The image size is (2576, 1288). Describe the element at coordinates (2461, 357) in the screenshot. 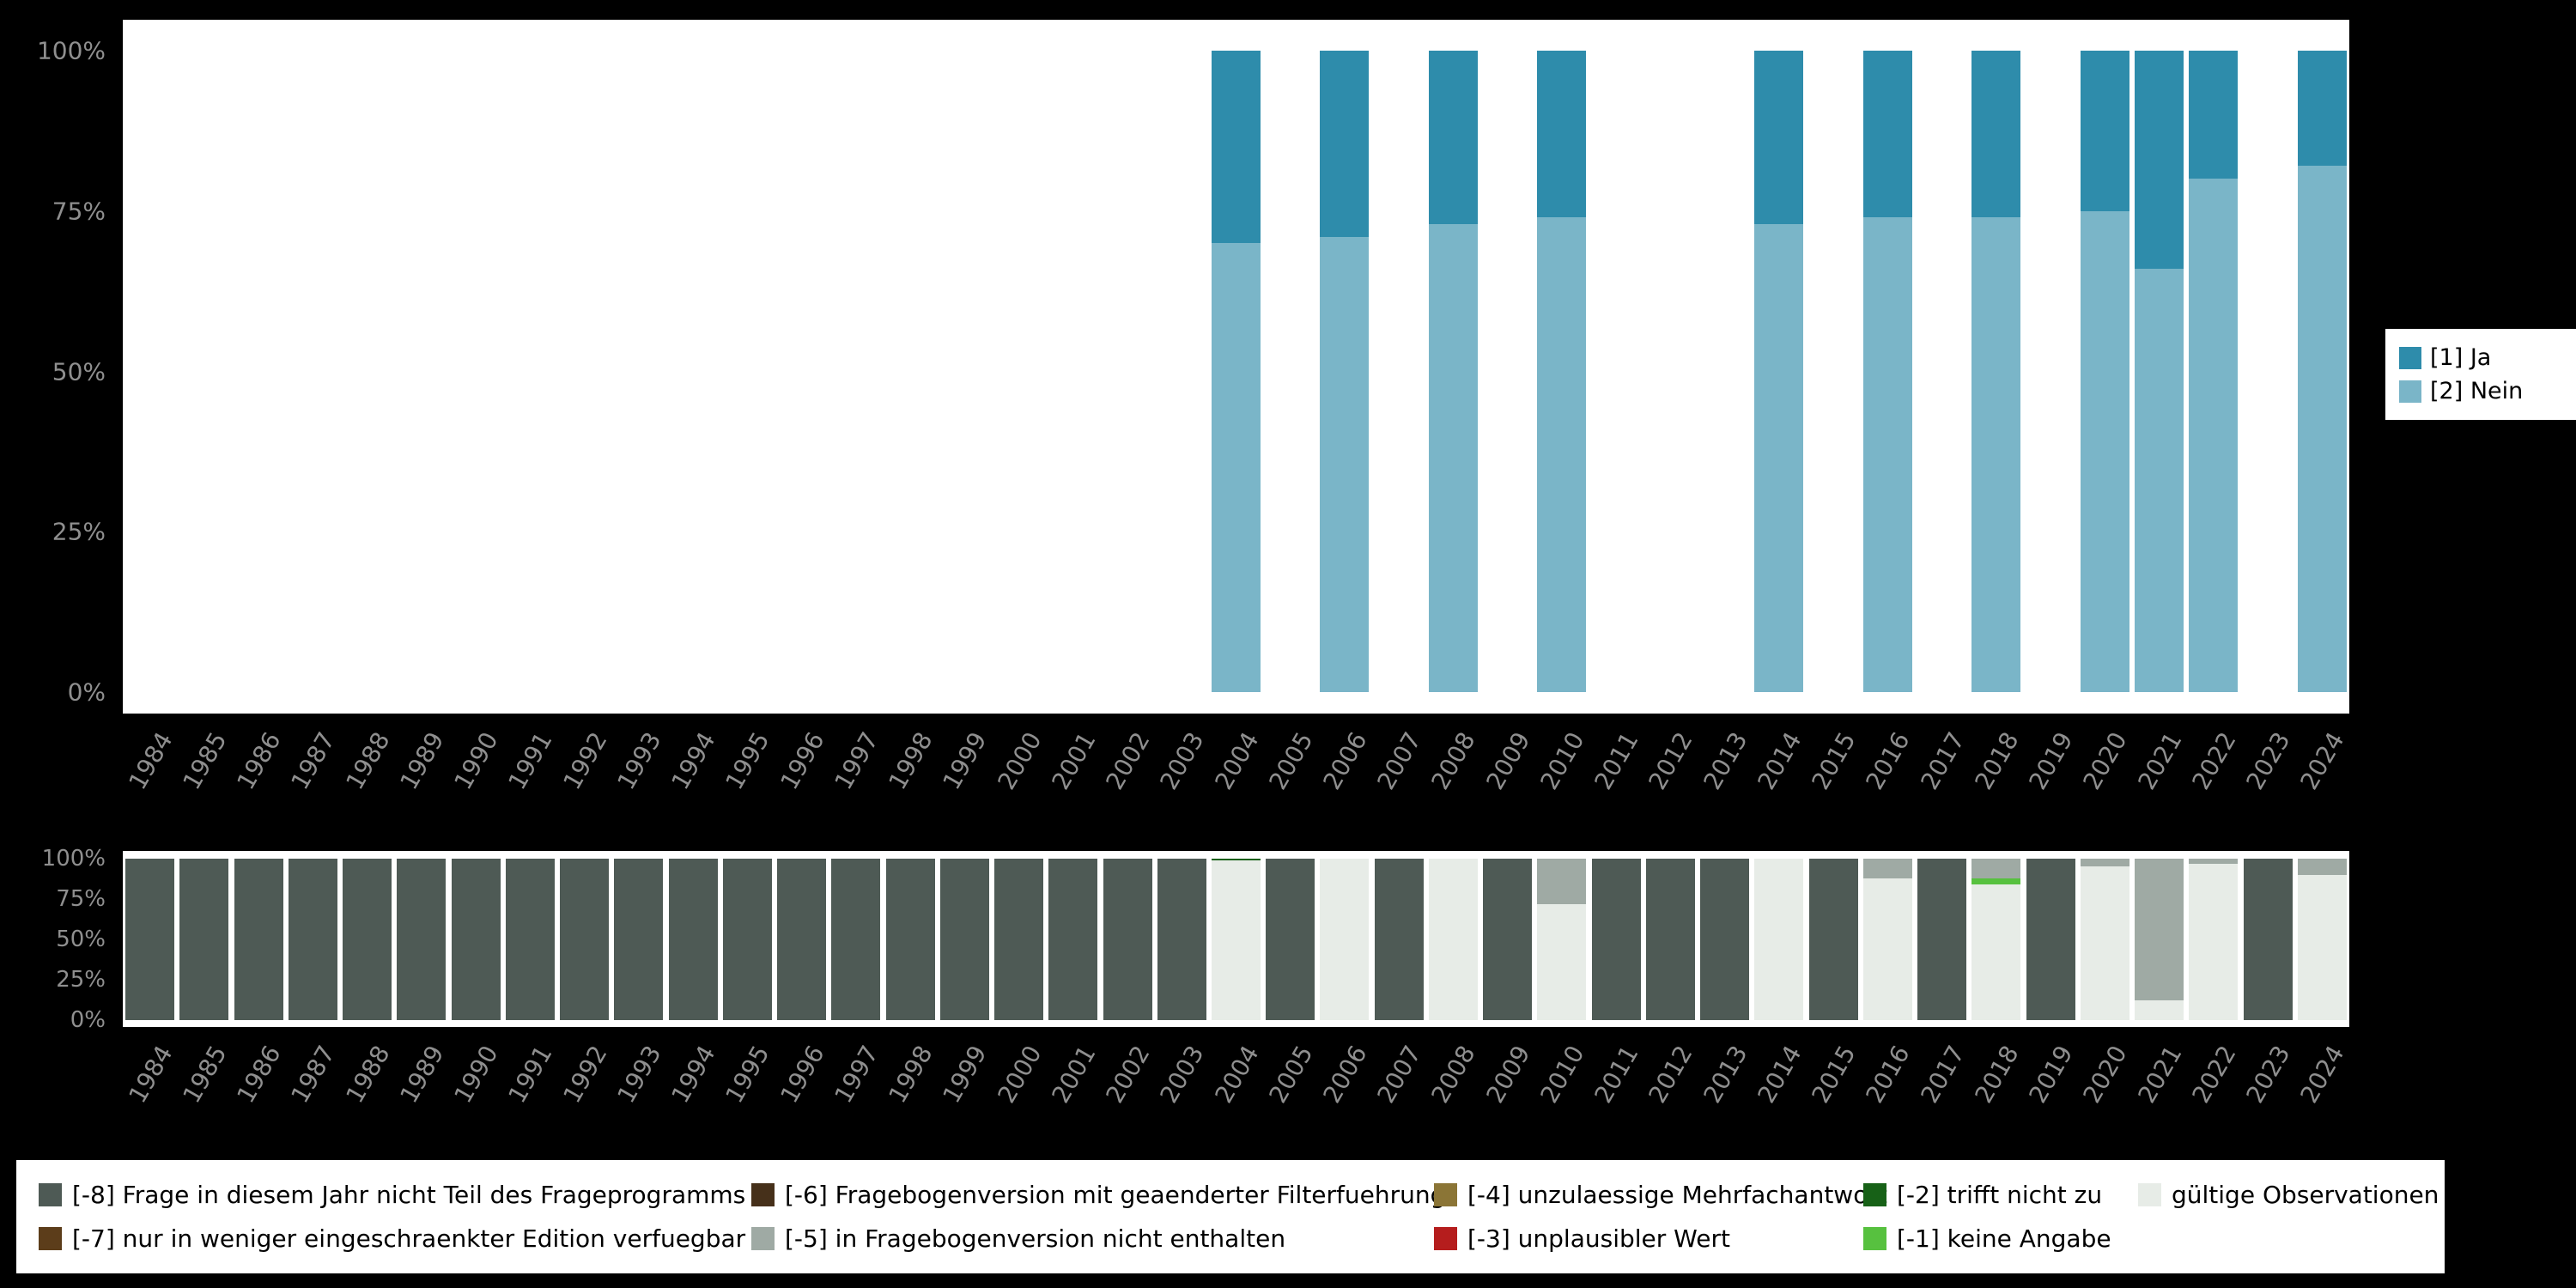

I see `legend-item-label: [1] Ja` at that location.